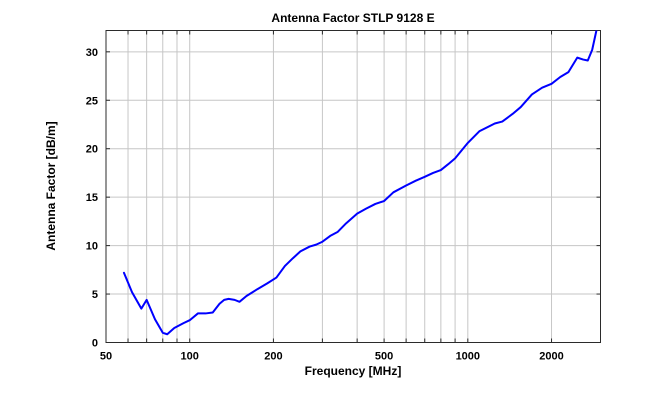 The height and width of the screenshot is (410, 660). Describe the element at coordinates (51, 186) in the screenshot. I see `y-axis-label: Antenna Factor [dB/m]` at that location.